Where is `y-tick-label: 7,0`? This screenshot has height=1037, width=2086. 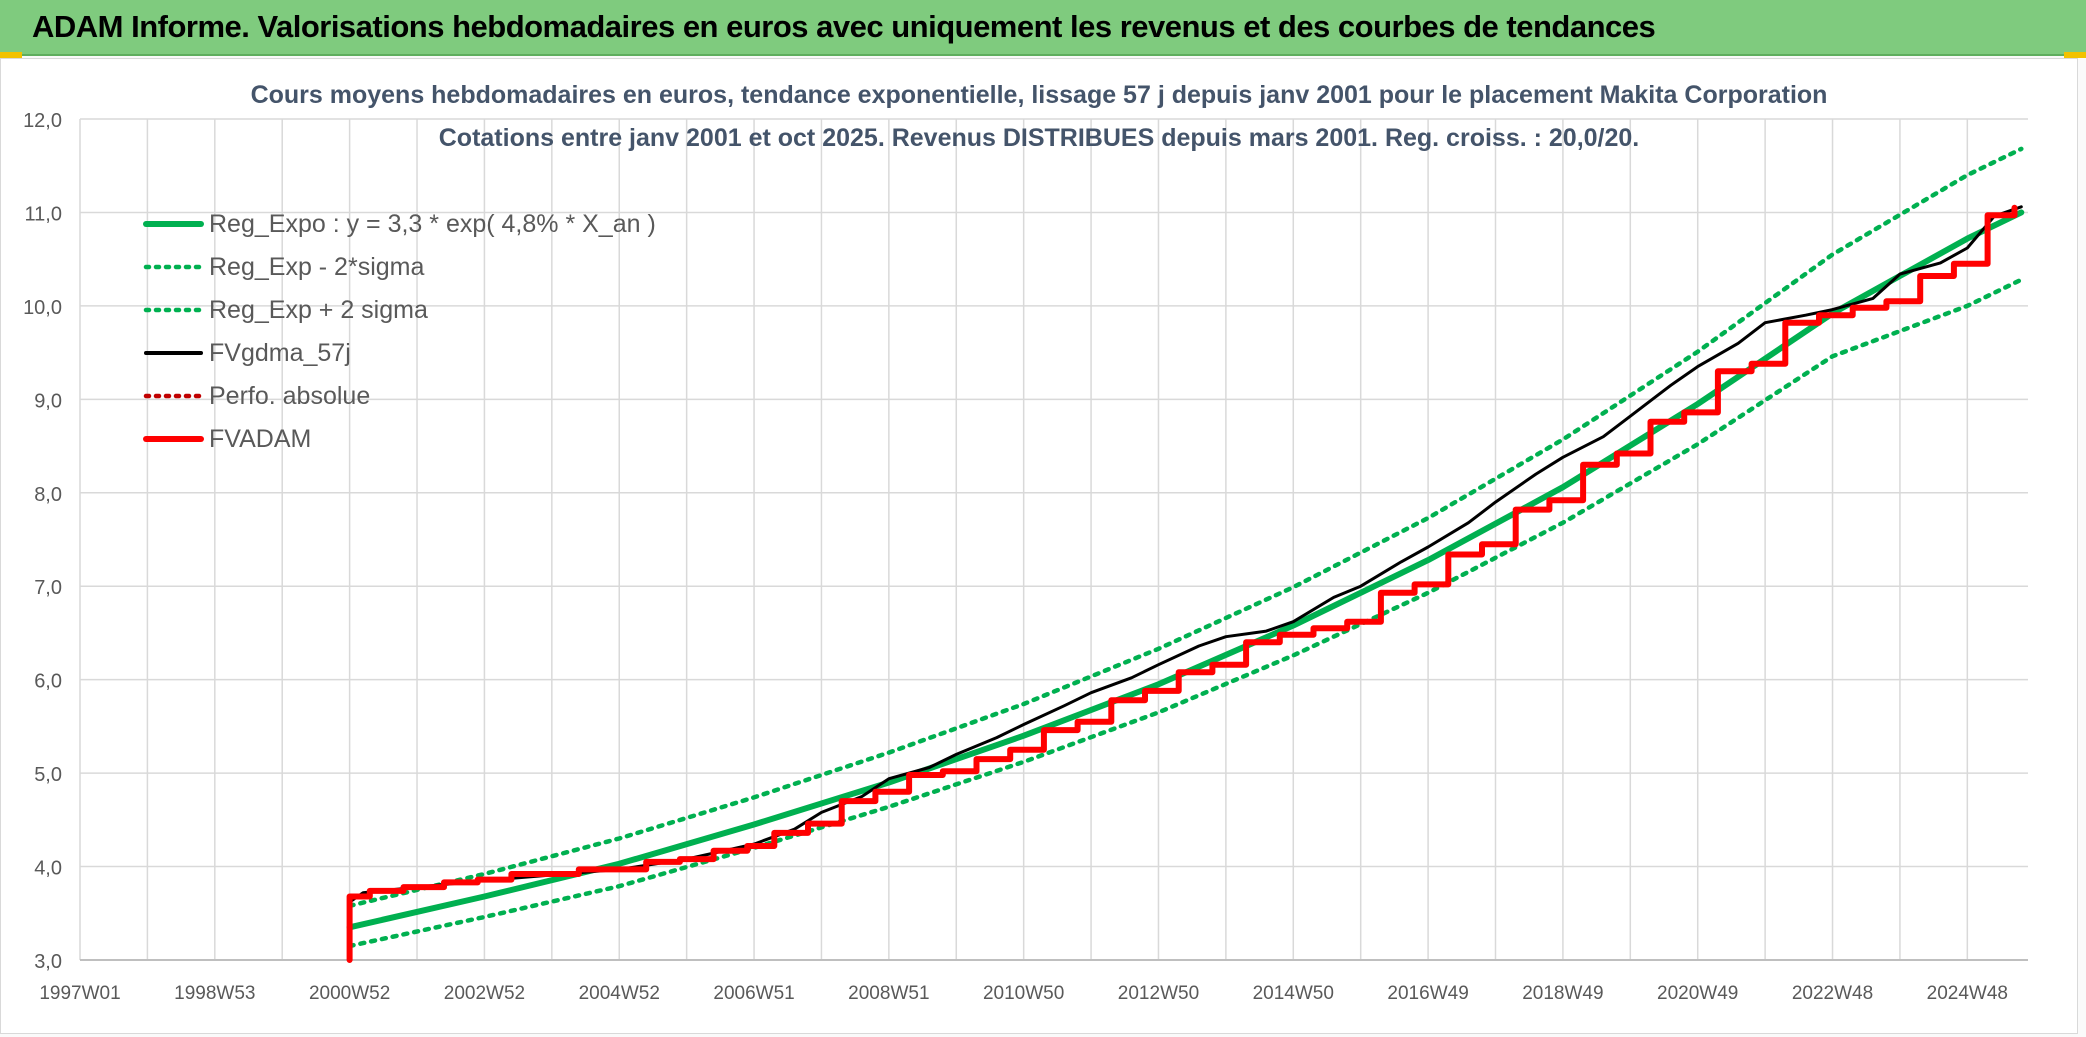
y-tick-label: 7,0 is located at coordinates (48, 588).